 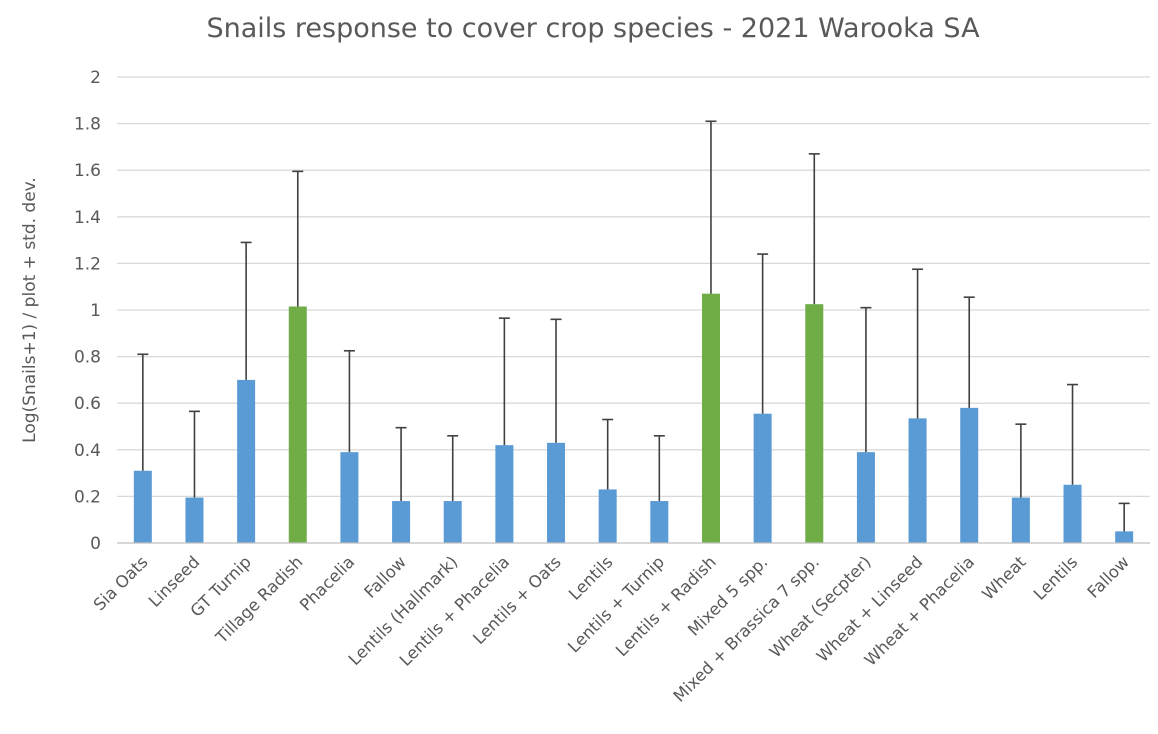 I want to click on y-tick-label: 0.4, so click(x=87, y=451).